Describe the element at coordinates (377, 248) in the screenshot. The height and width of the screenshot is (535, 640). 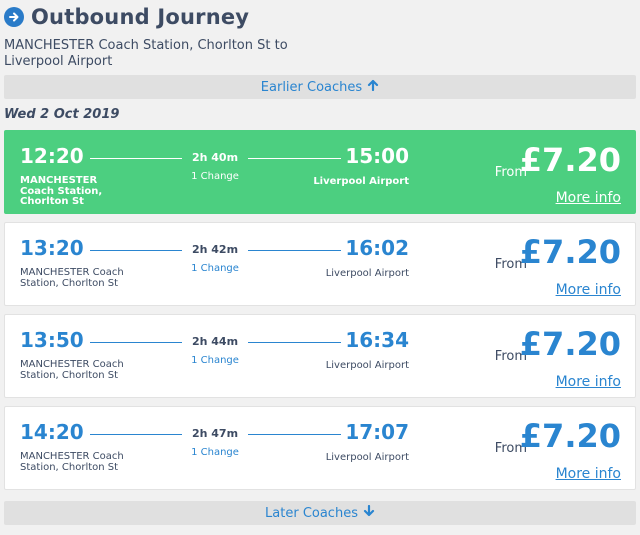
I see `arrival-time: 16:02` at that location.